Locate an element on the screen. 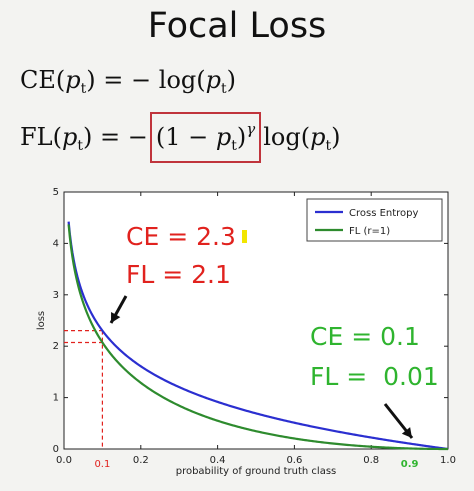  ce-equation: CE(pt) = − log(pt) is located at coordinates (128, 81).